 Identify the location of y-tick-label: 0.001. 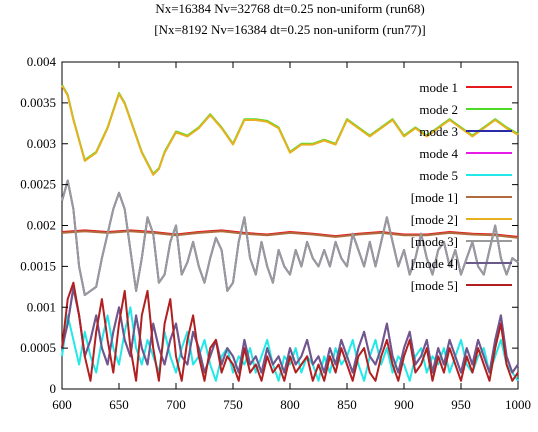
(41, 306).